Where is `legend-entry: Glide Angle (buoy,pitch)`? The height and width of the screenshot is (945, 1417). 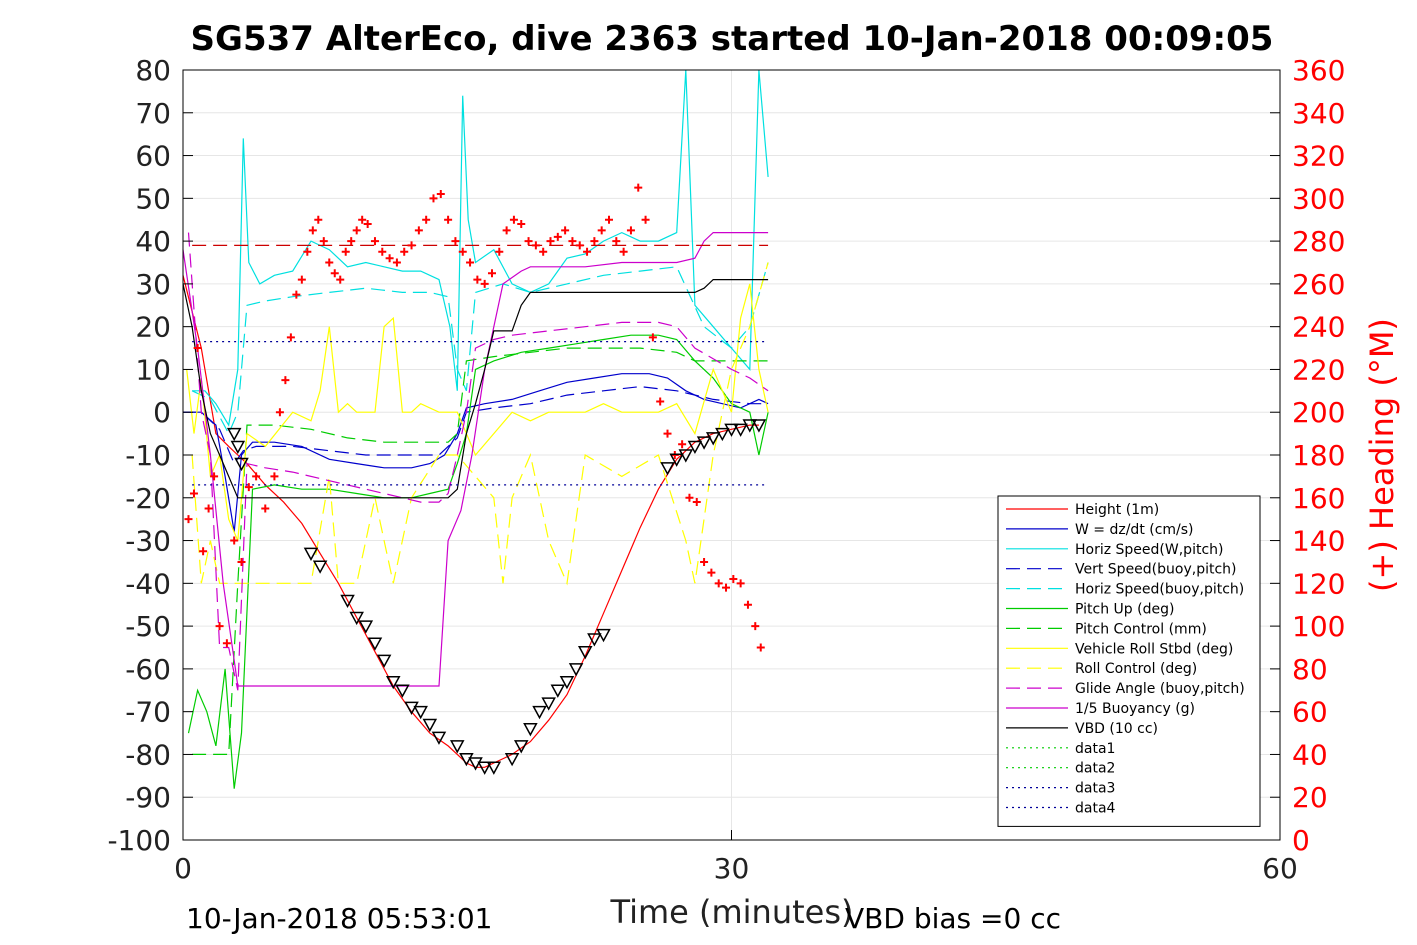 legend-entry: Glide Angle (buoy,pitch) is located at coordinates (1160, 689).